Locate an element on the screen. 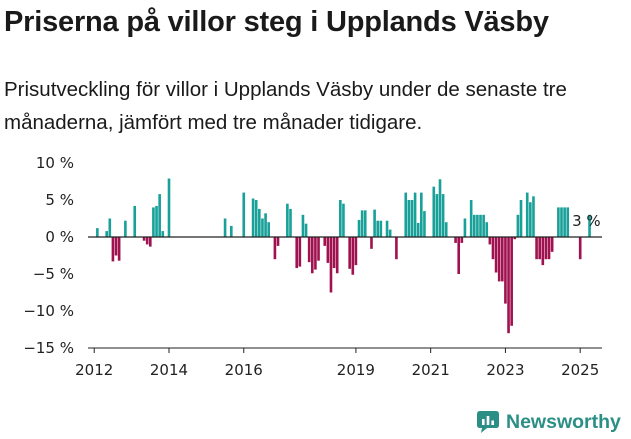 This screenshot has height=439, width=631. chart-title: Priserna på villor steg i Upplands Väsby is located at coordinates (276, 22).